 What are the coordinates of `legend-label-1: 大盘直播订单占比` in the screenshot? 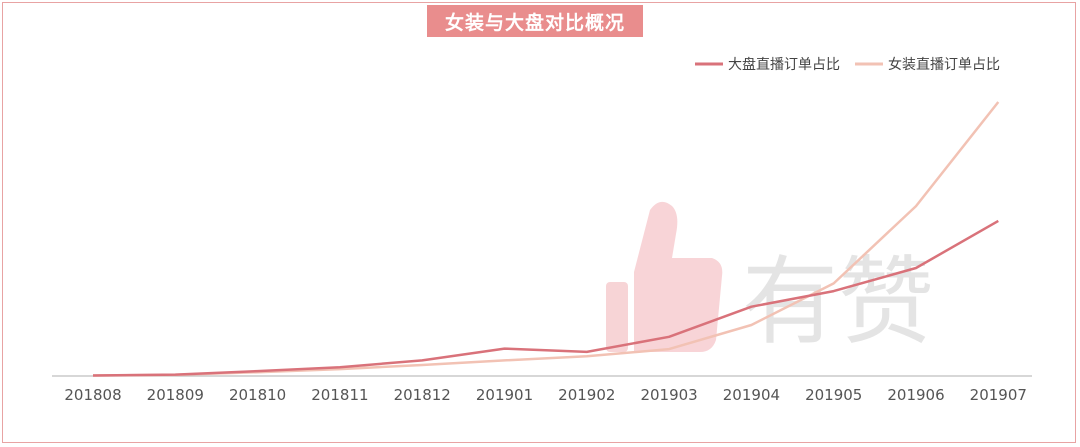 It's located at (784, 64).